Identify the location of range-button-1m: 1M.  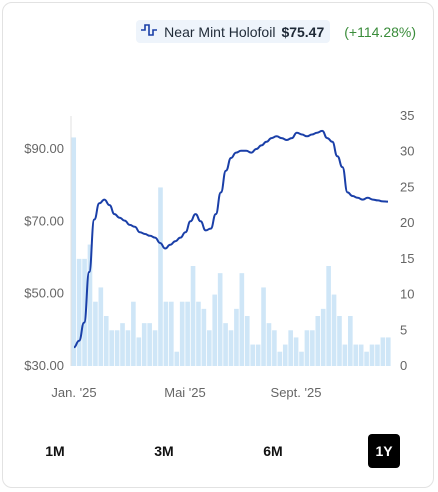
(55, 451).